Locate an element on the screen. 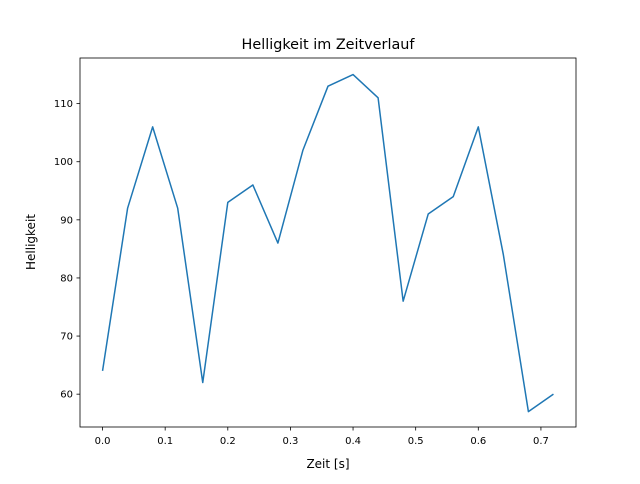 Image resolution: width=640 pixels, height=484 pixels. x-axis: 0.0 0.1 0.2 0.3 0.4 0.5 0.6 0.7 is located at coordinates (322, 437).